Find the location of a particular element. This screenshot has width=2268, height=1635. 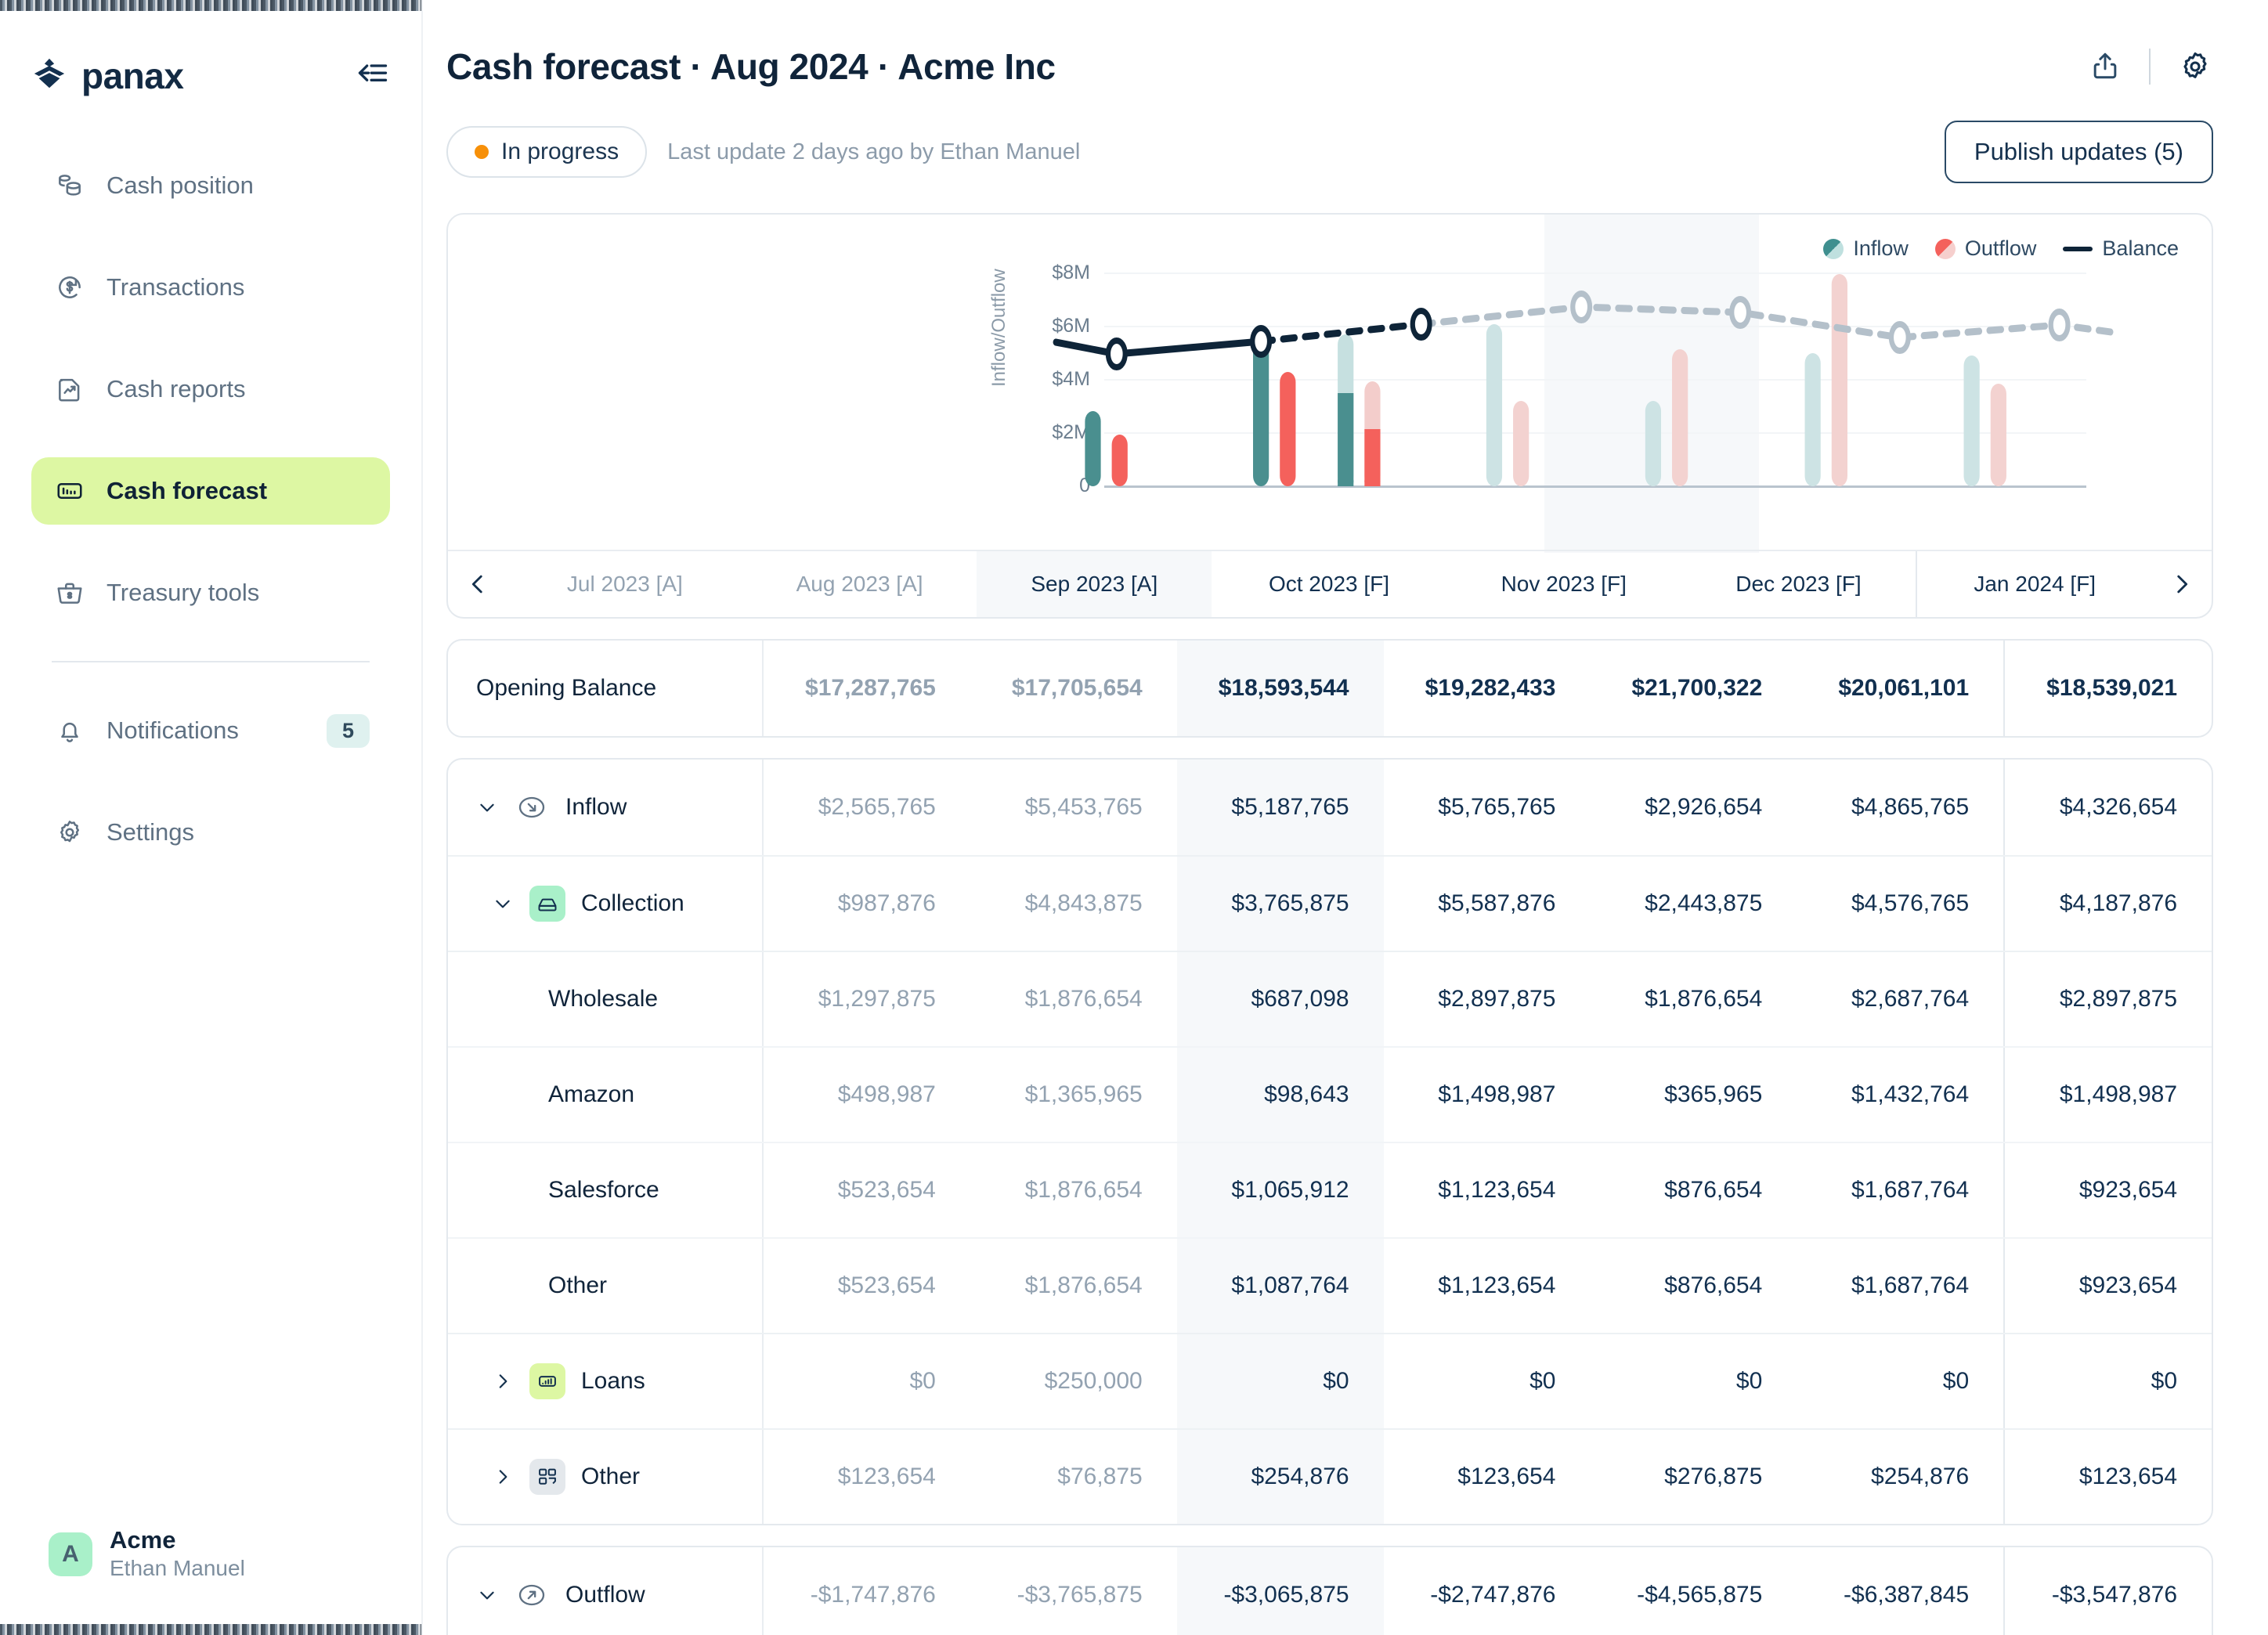

month-tab-jul-2023: Jul 2023 [A] is located at coordinates (624, 584).